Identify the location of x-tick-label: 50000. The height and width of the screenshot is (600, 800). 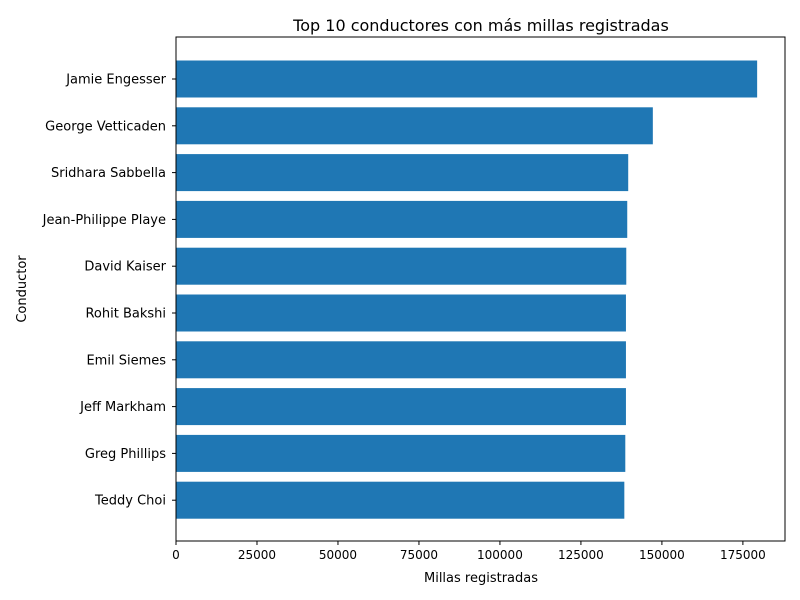
(338, 555).